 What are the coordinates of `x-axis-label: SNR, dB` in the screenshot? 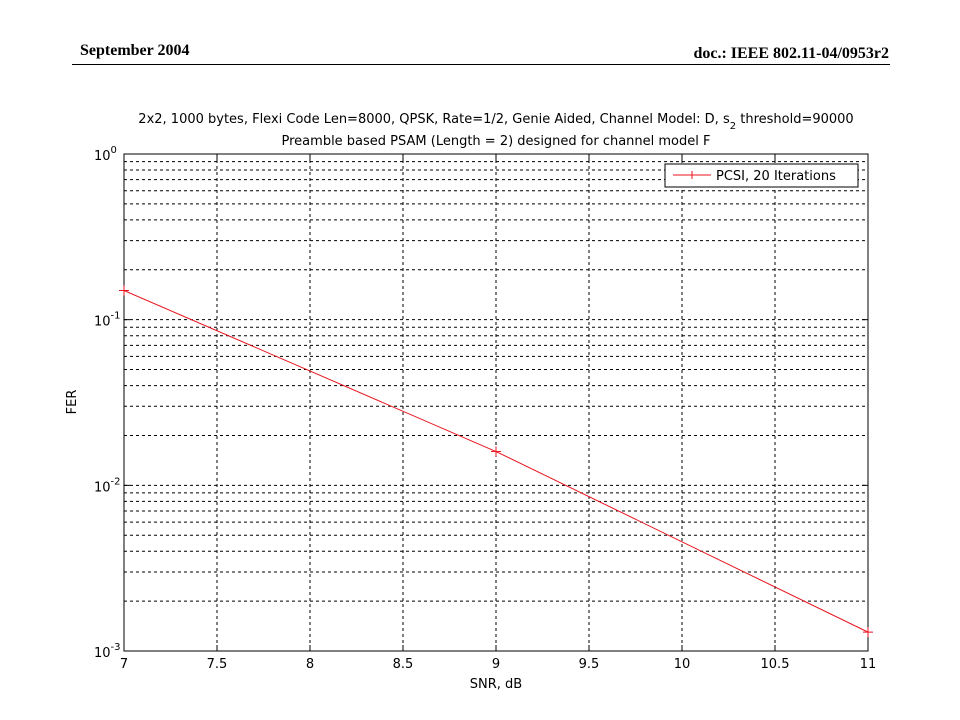 It's located at (496, 684).